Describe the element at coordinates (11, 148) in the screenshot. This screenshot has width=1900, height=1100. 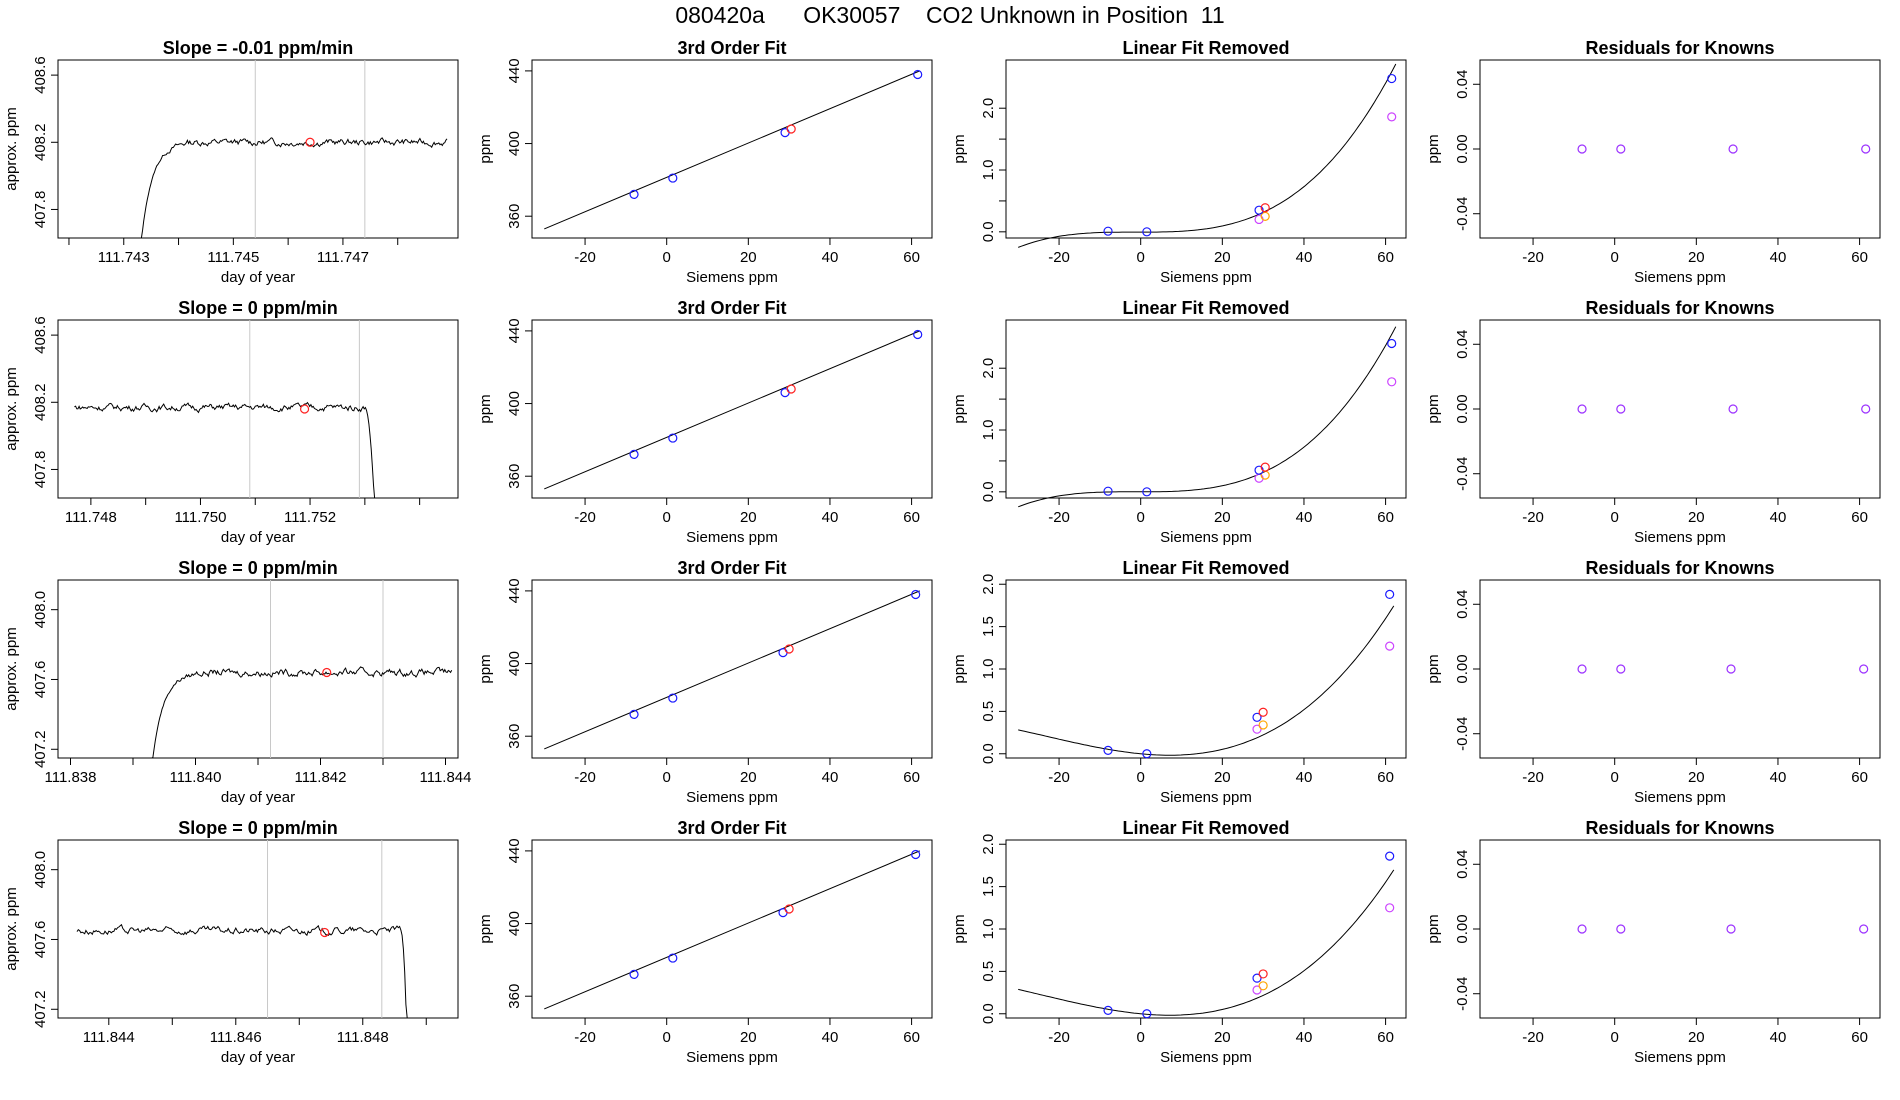
I see `y-axis-label: approx. ppm` at that location.